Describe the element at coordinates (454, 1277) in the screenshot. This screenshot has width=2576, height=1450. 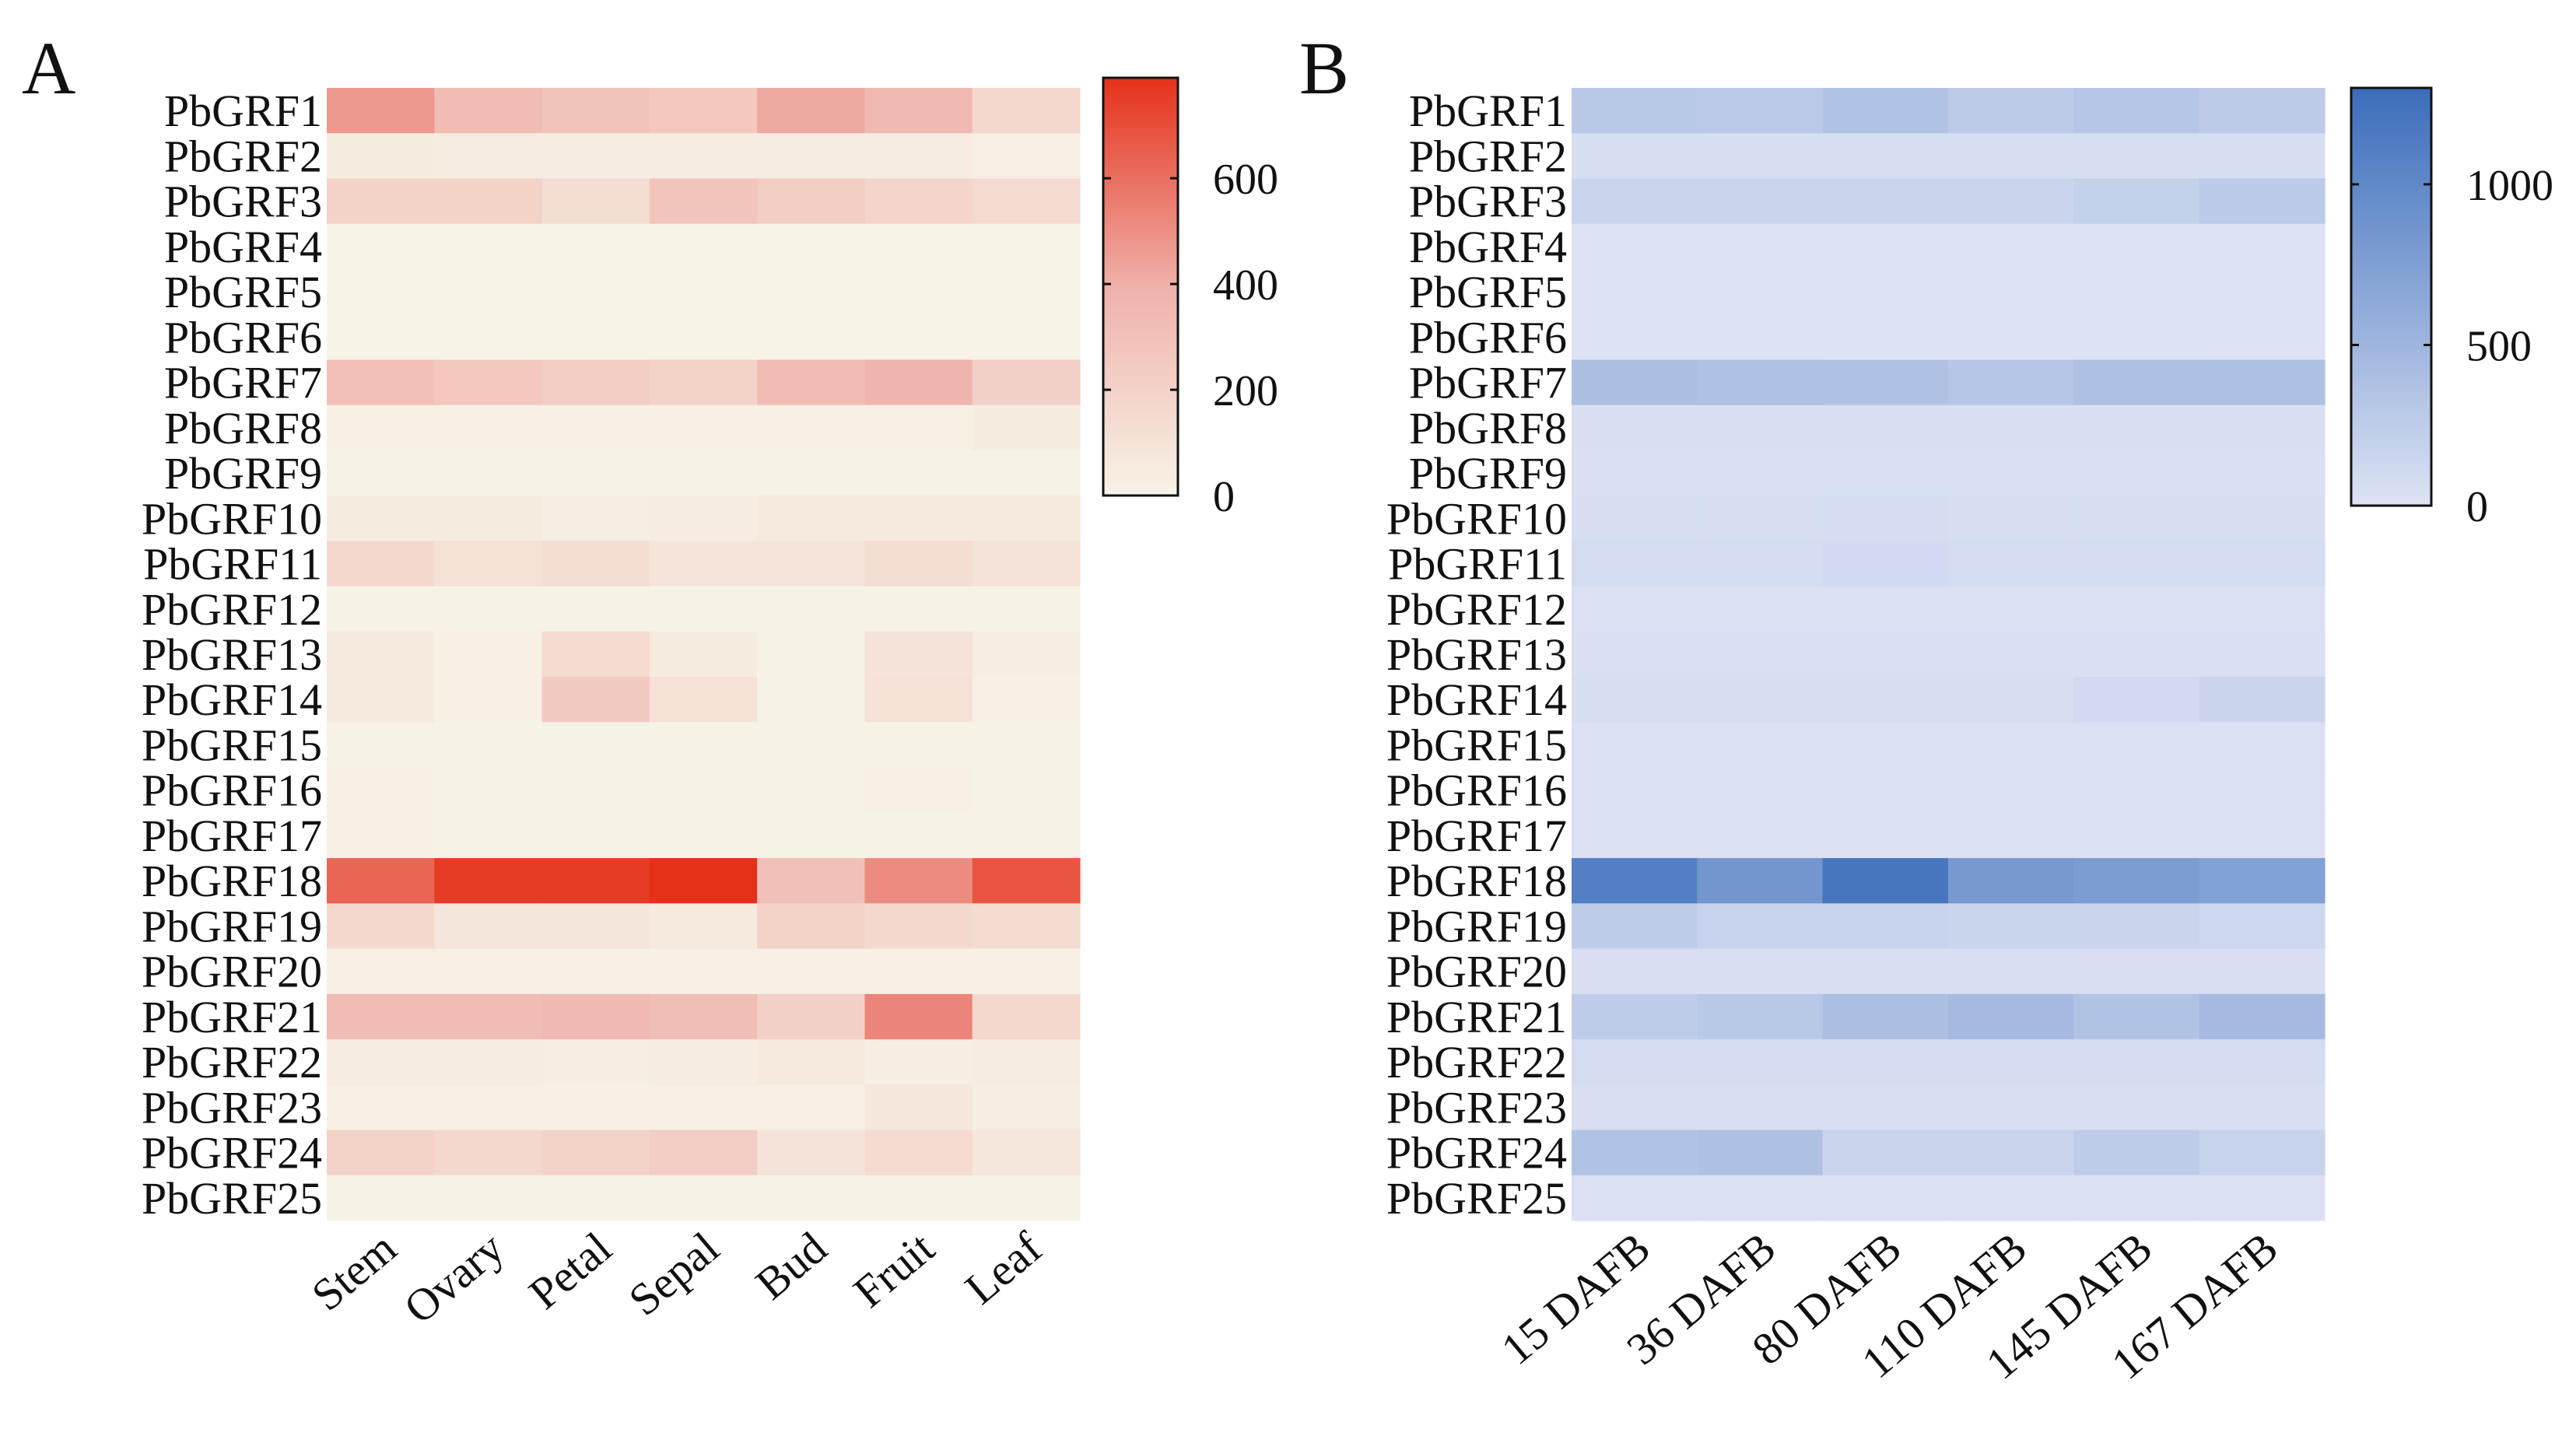
I see `column-label: Ovary` at that location.